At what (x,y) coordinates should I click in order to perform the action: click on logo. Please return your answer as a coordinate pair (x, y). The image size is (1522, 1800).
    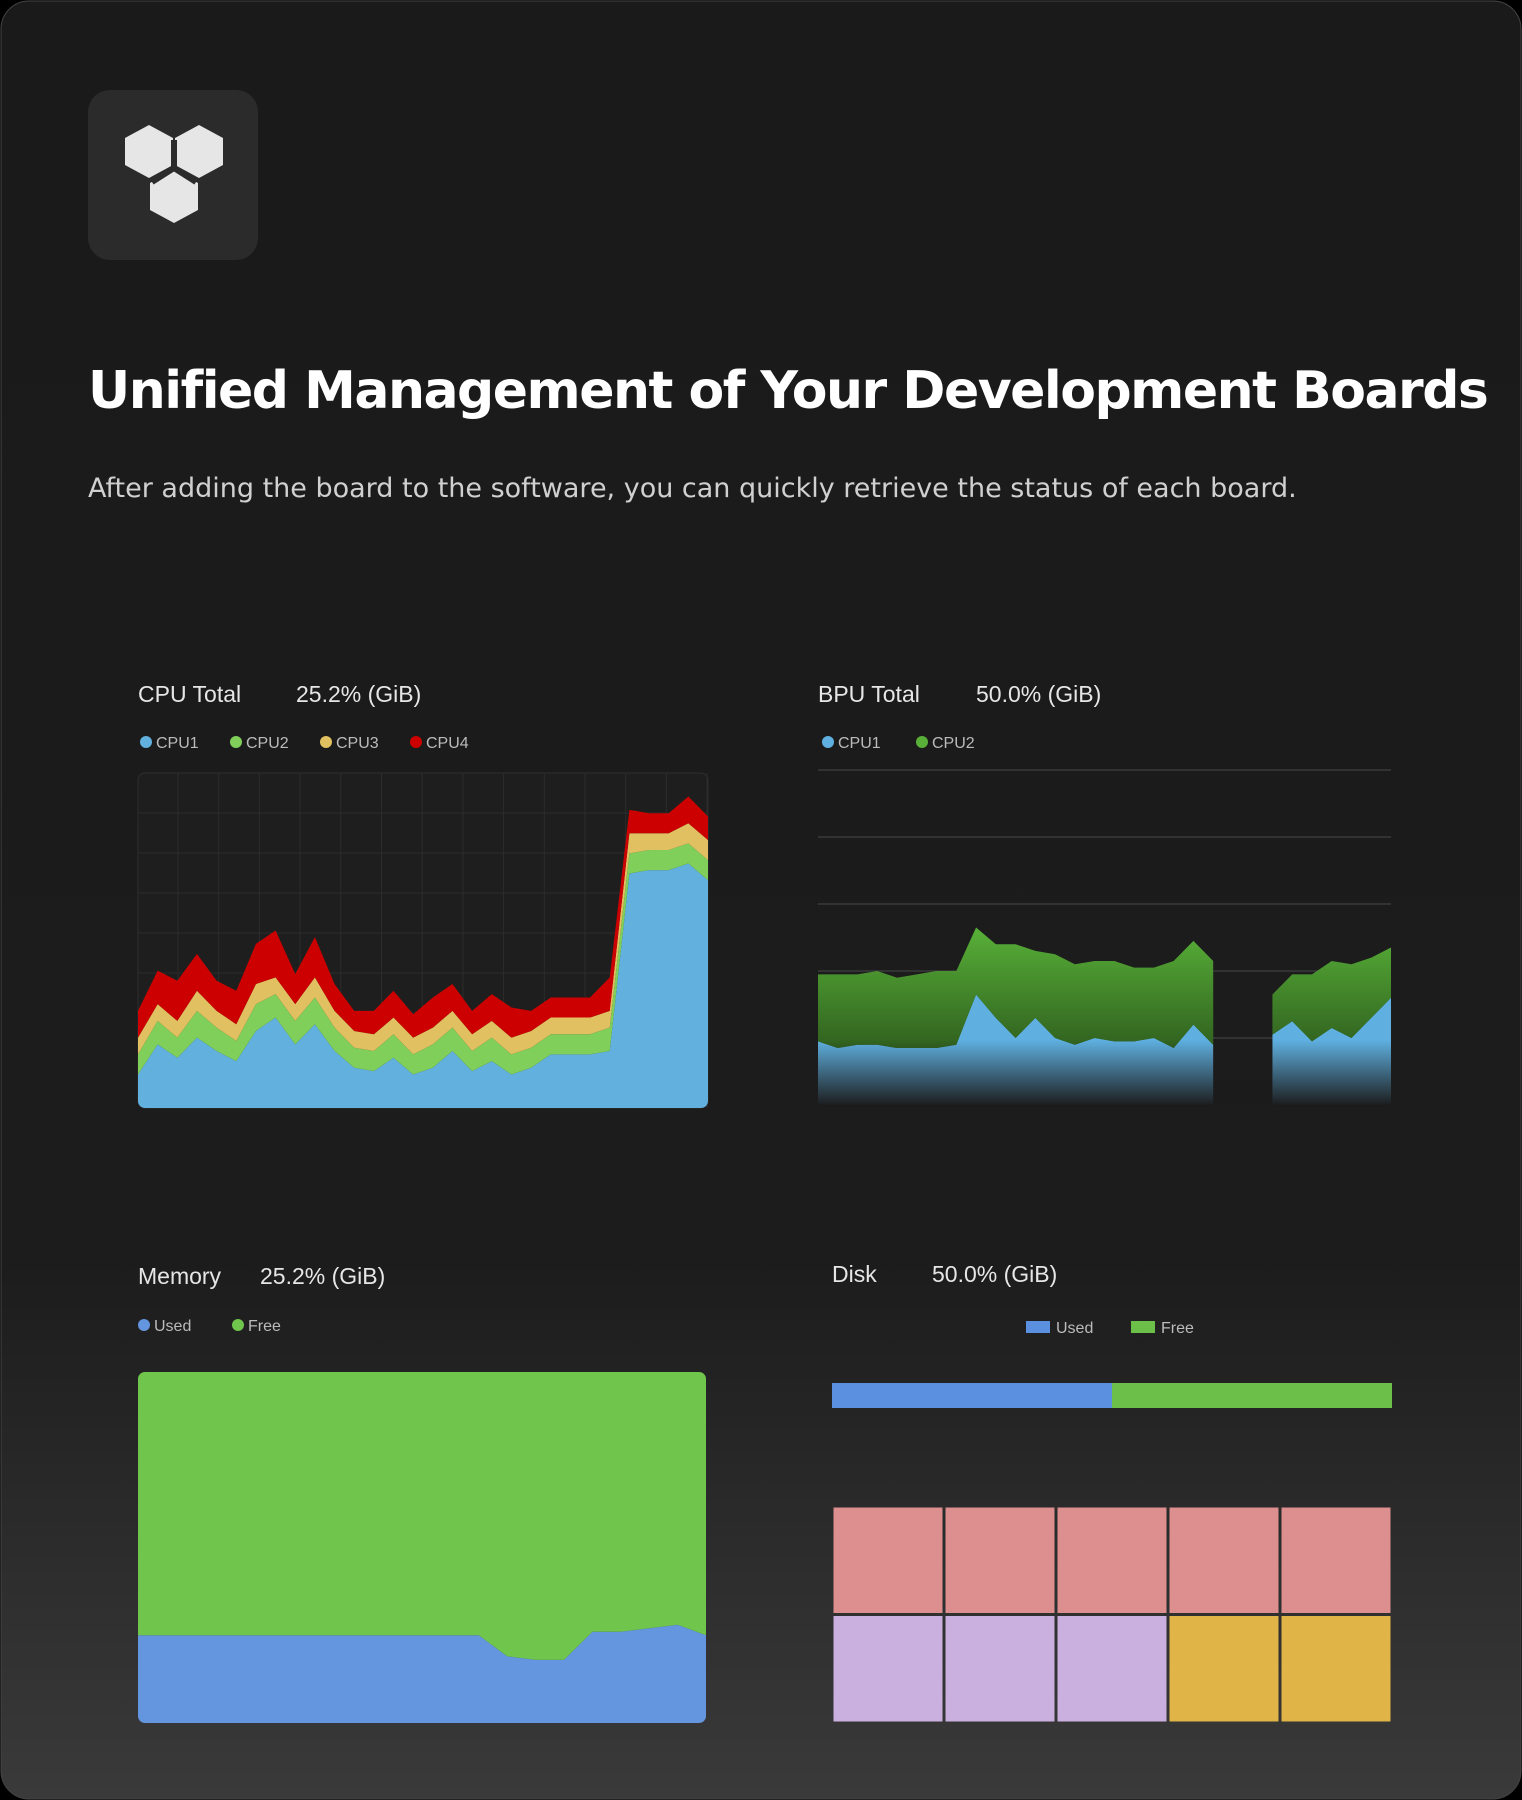
    Looking at the image, I should click on (173, 175).